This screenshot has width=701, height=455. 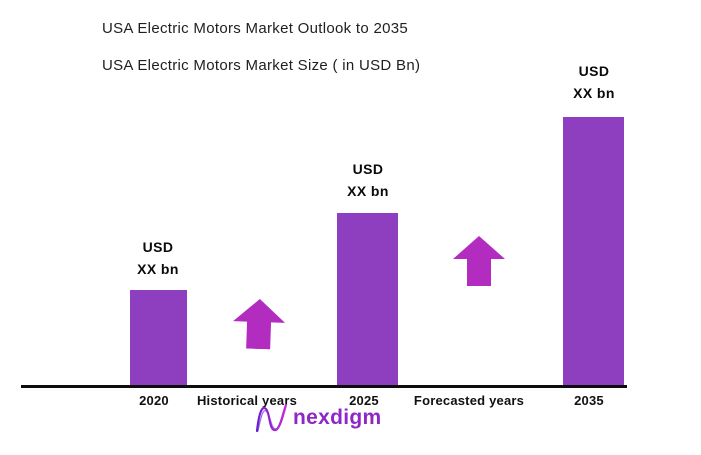 What do you see at coordinates (367, 300) in the screenshot?
I see `bar-2025` at bounding box center [367, 300].